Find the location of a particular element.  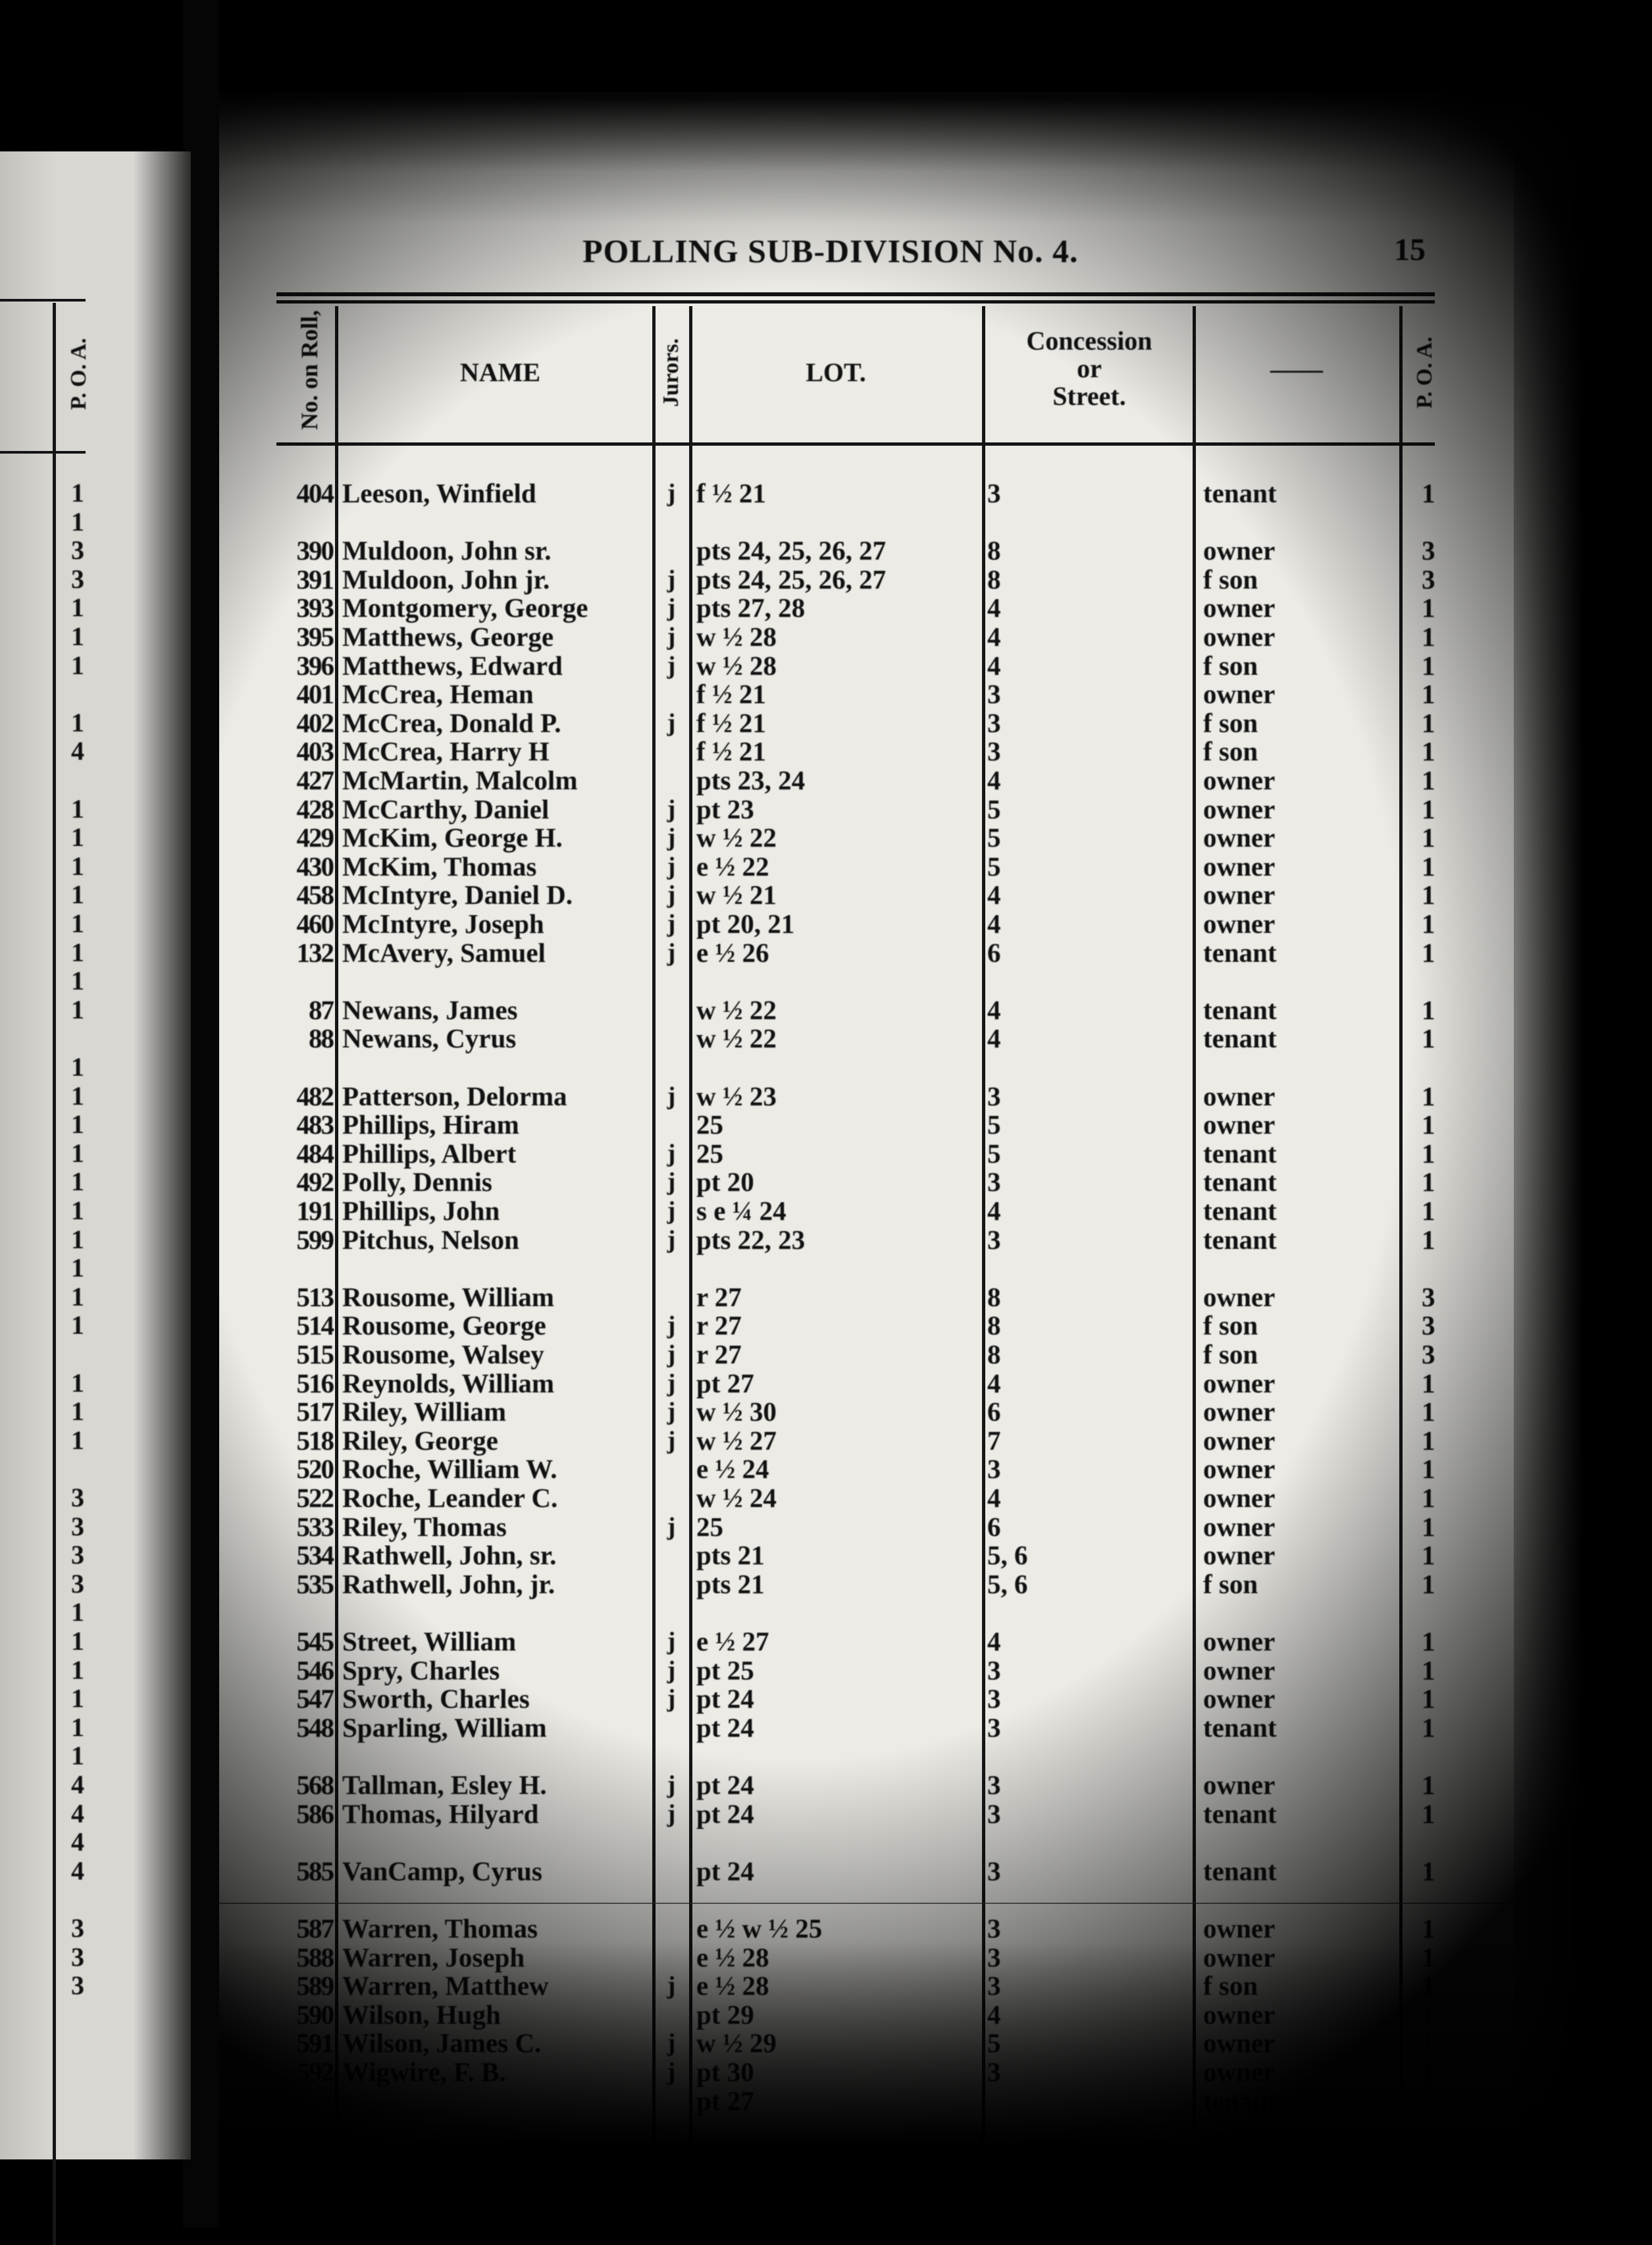

cell-name: Phillips, Albert is located at coordinates (429, 1153).